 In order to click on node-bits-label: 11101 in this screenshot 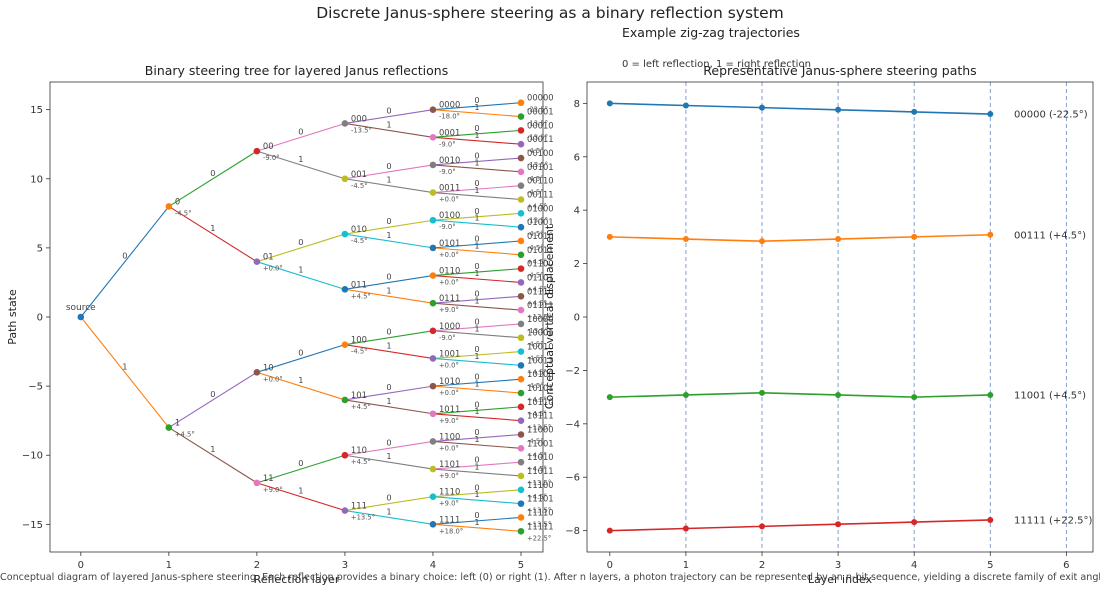, I will do `click(540, 499)`.